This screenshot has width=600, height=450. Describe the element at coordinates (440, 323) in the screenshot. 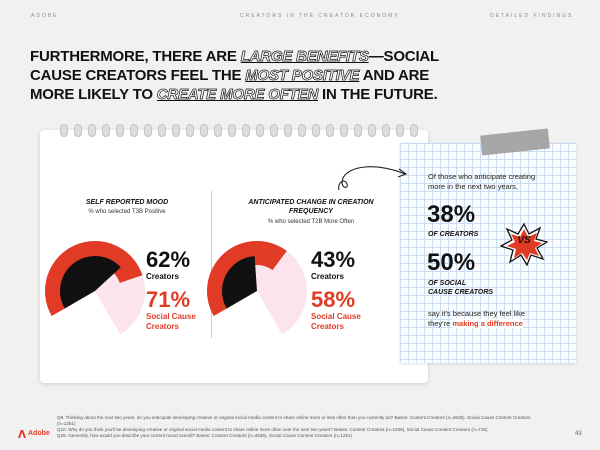

I see `note-outro-2a: they're` at that location.